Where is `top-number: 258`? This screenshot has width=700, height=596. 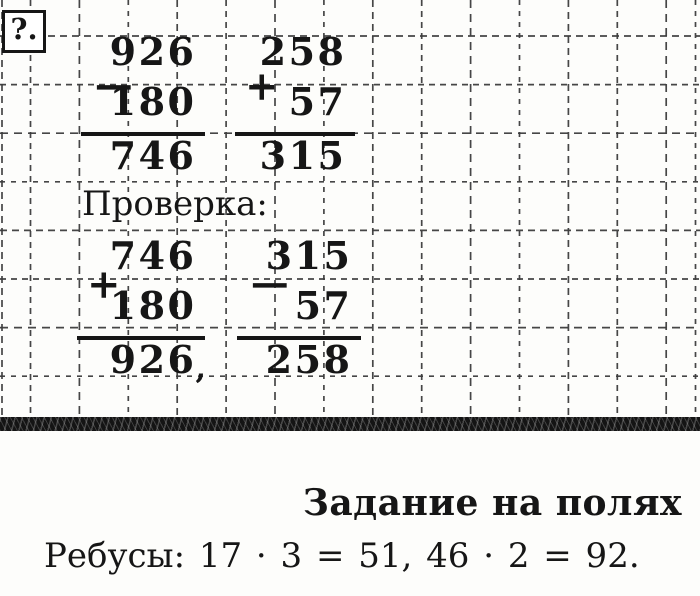 top-number: 258 is located at coordinates (291, 52).